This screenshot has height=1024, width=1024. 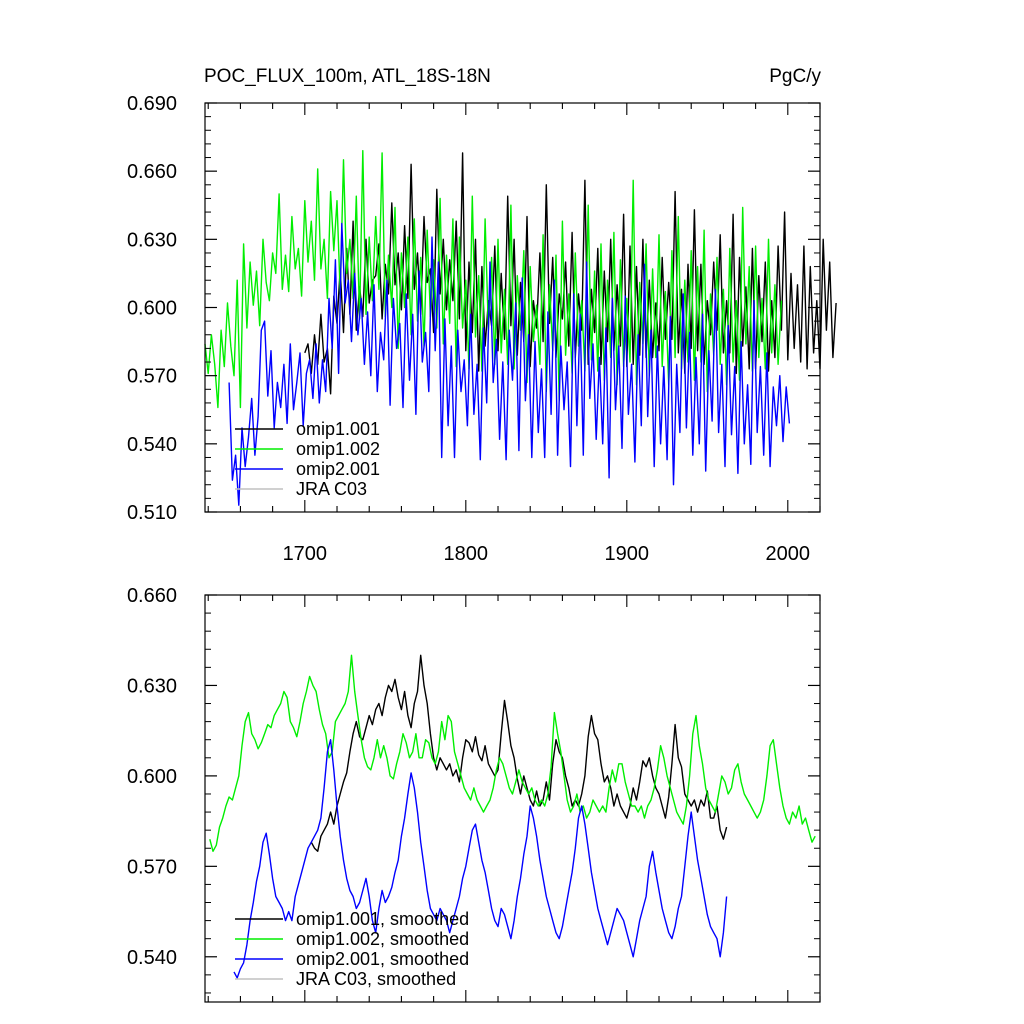 I want to click on x-tick-label: 1800, so click(x=466, y=554).